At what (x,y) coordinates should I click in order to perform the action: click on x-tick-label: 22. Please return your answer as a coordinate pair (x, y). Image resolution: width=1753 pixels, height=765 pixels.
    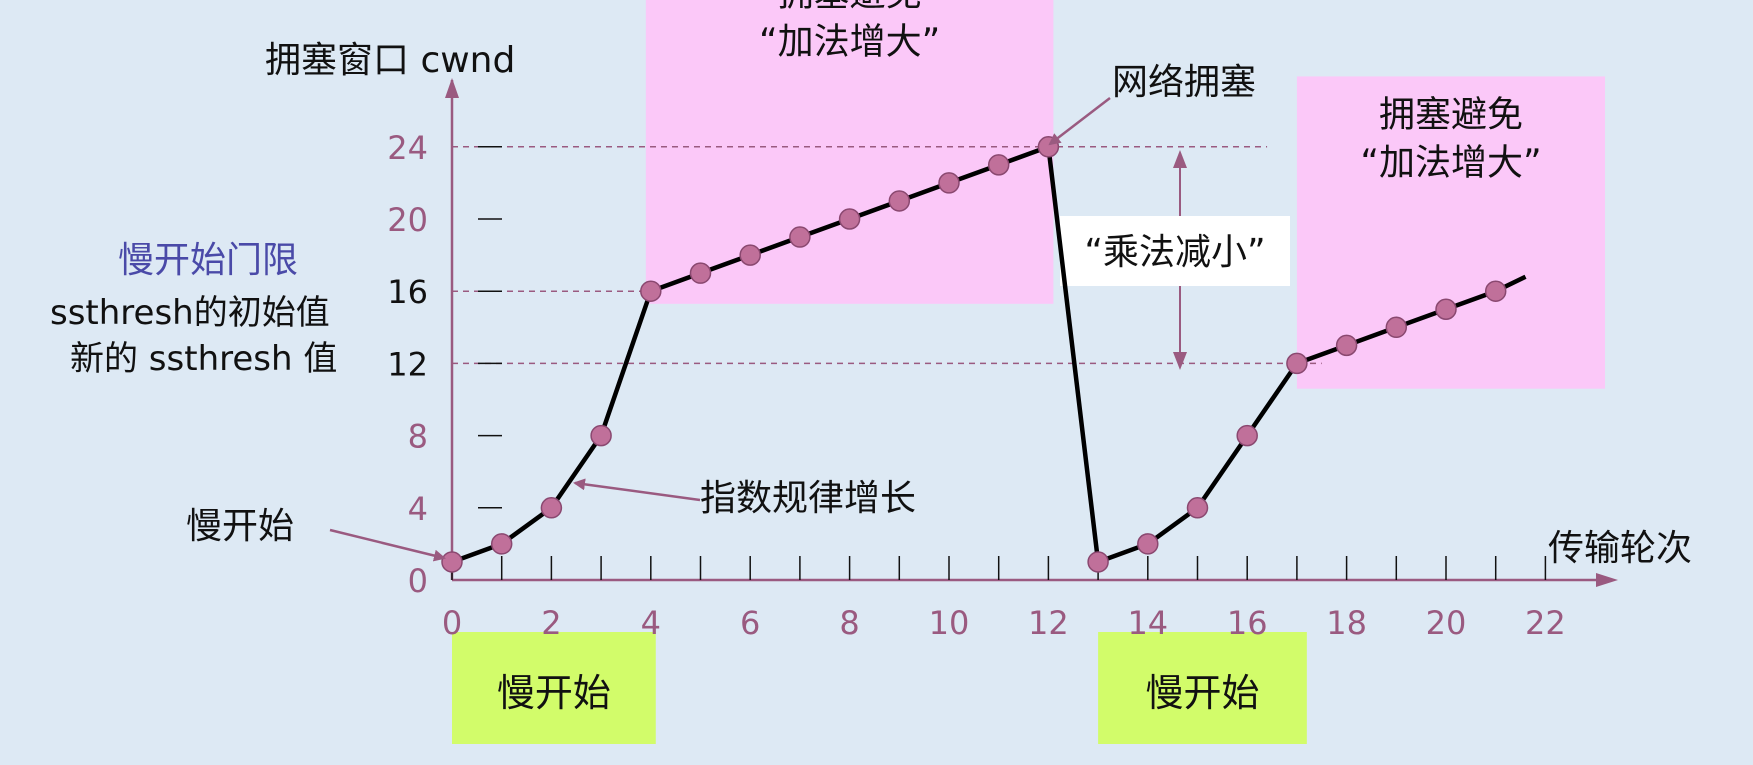
    Looking at the image, I should click on (1545, 623).